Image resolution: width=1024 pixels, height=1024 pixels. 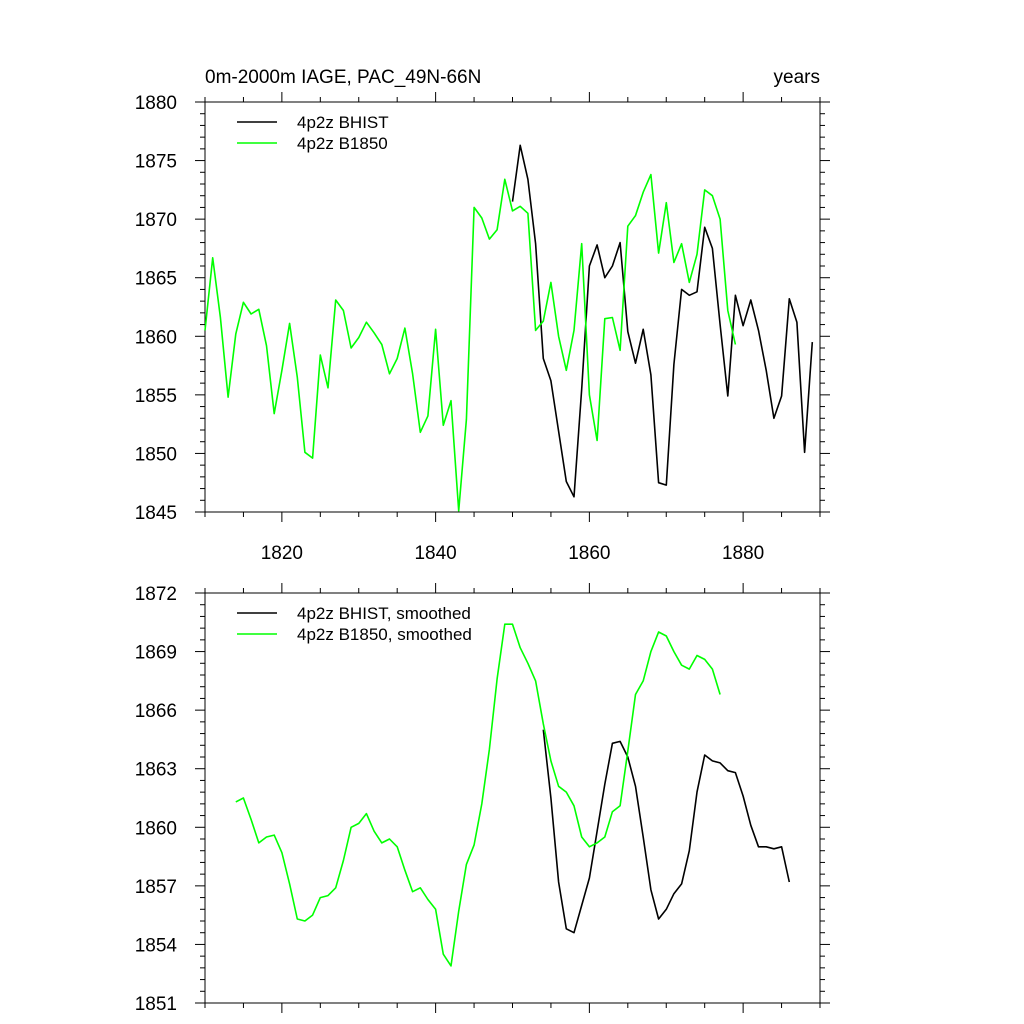 I want to click on y-tick-label: 1850, so click(x=156, y=454).